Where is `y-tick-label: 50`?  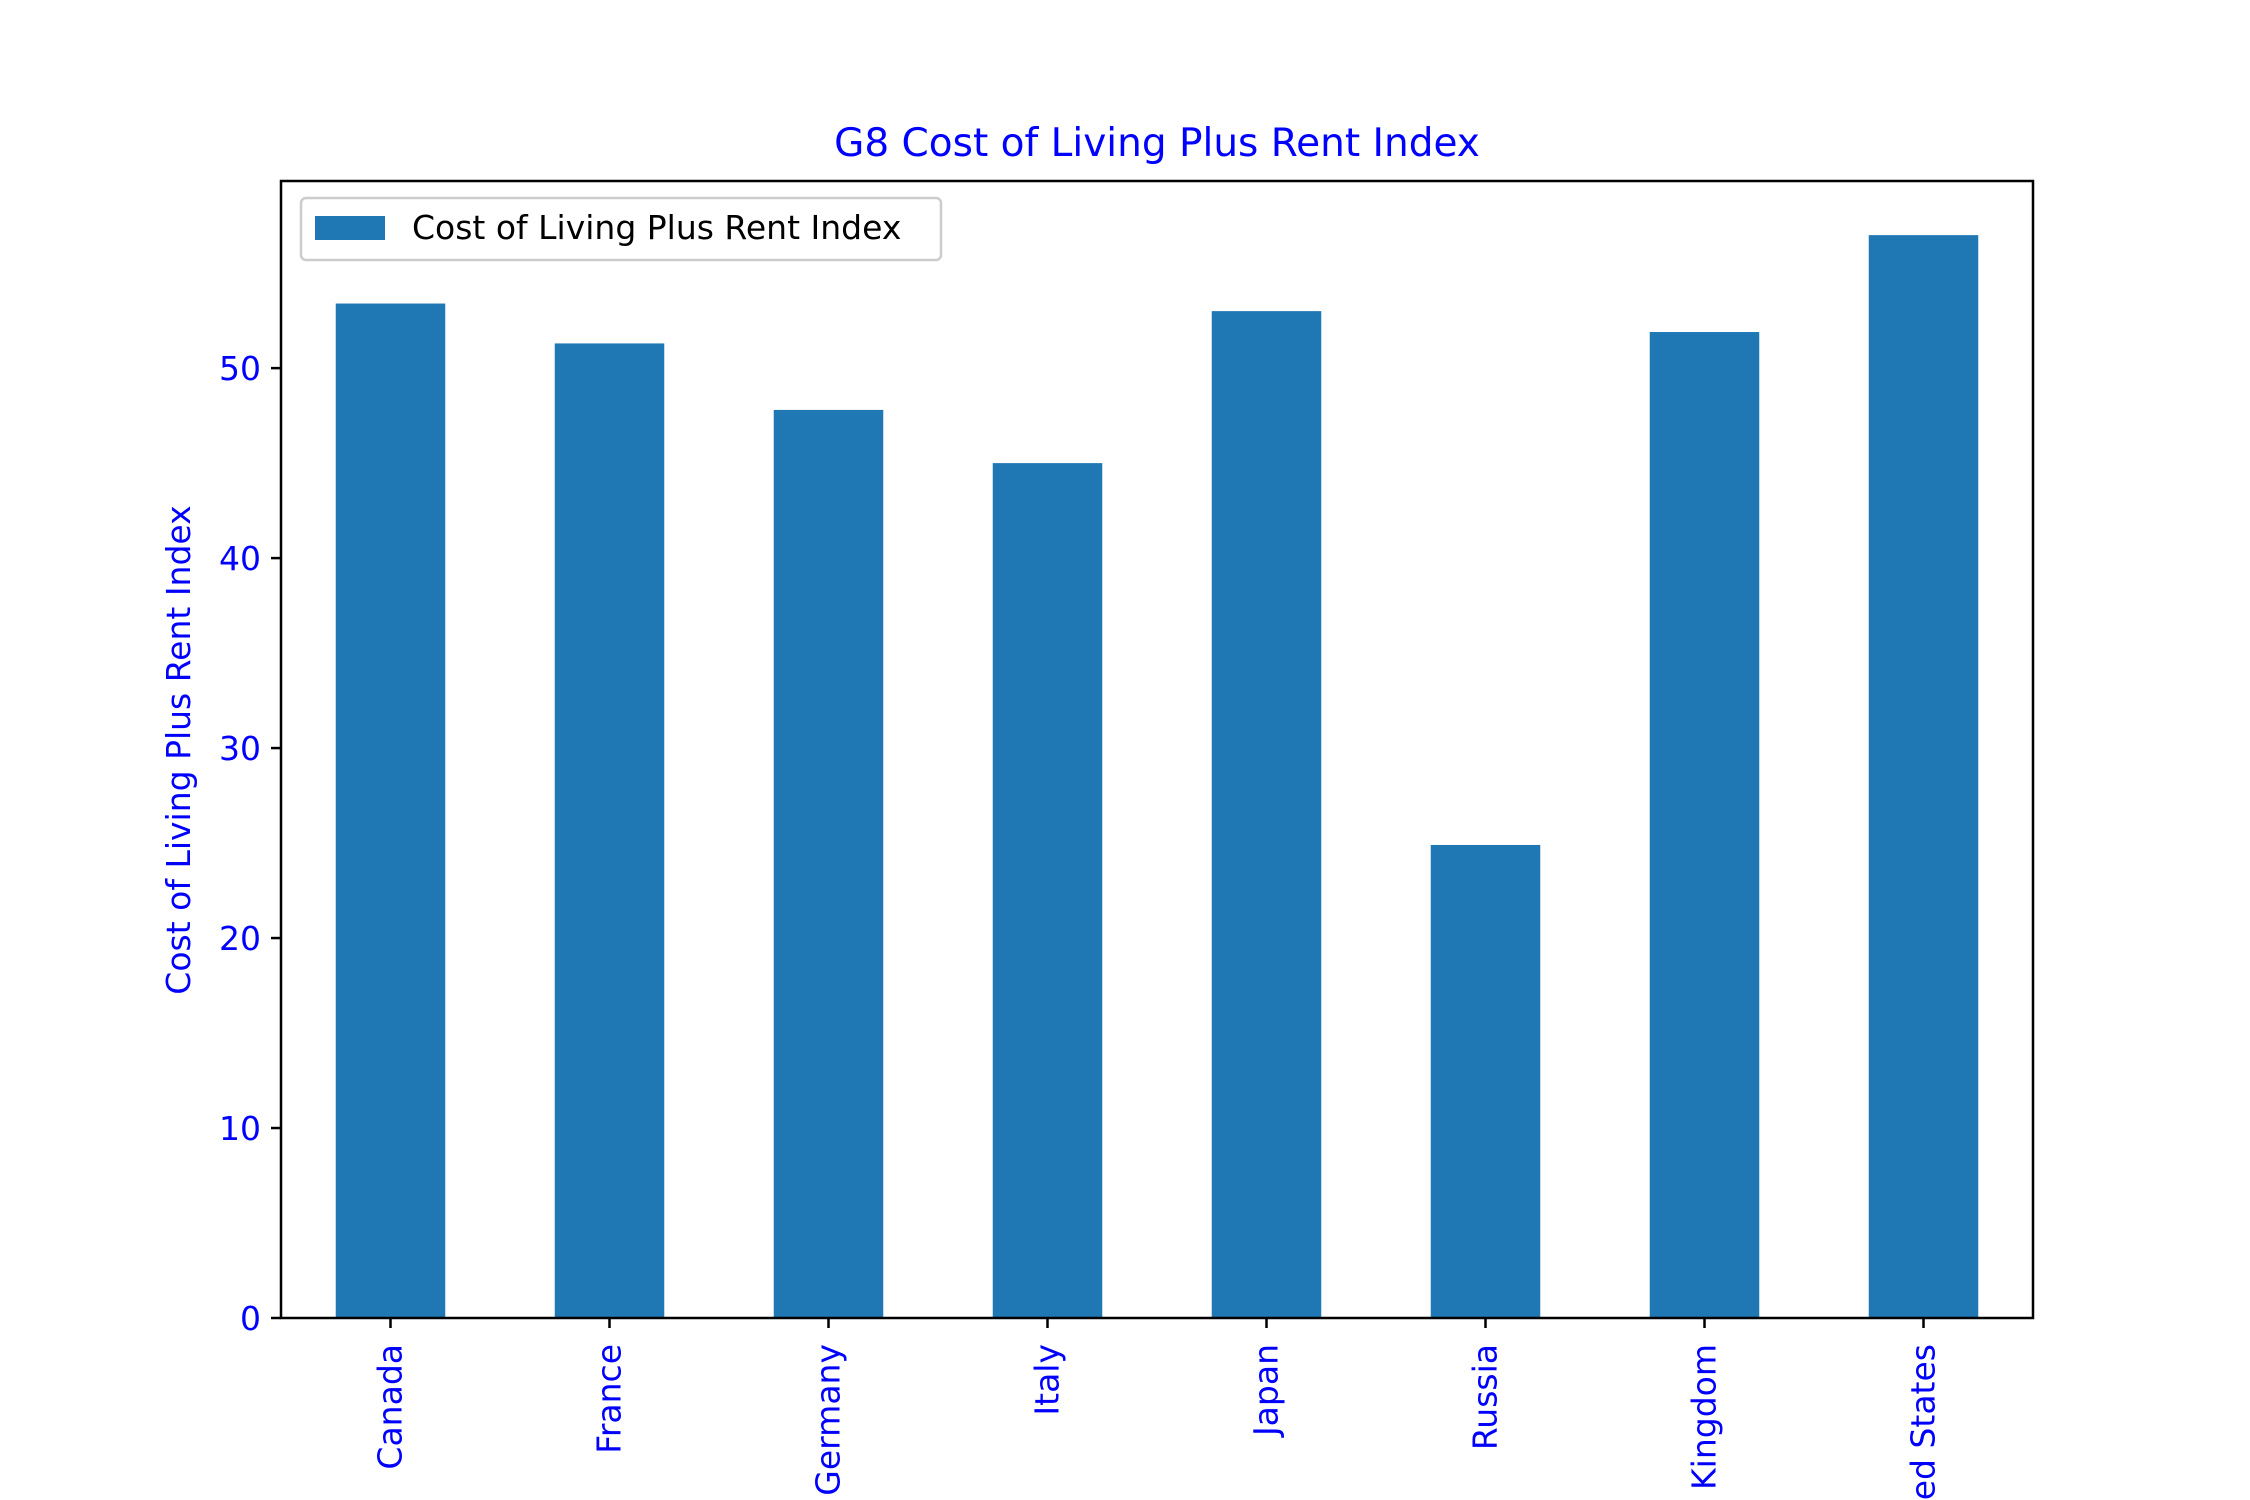
y-tick-label: 50 is located at coordinates (240, 368).